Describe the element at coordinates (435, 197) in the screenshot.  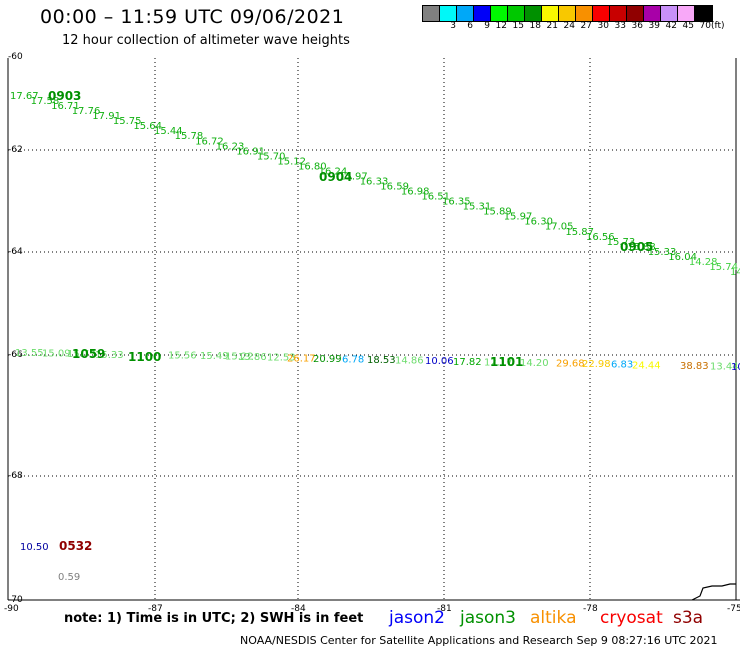
I see `wave-height-value: 16.51` at that location.